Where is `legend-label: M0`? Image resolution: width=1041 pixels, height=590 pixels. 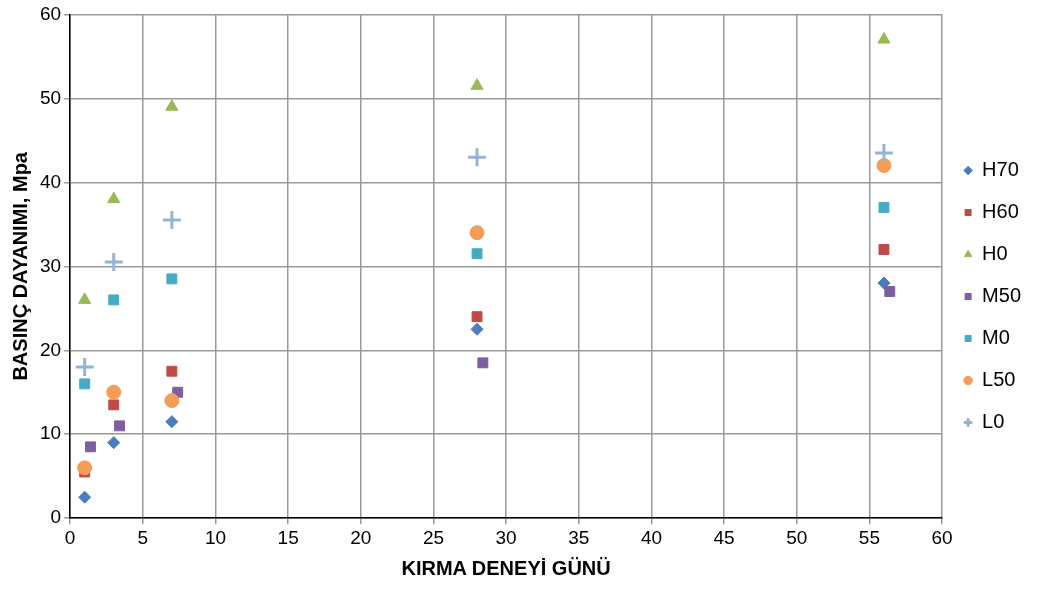
legend-label: M0 is located at coordinates (996, 337).